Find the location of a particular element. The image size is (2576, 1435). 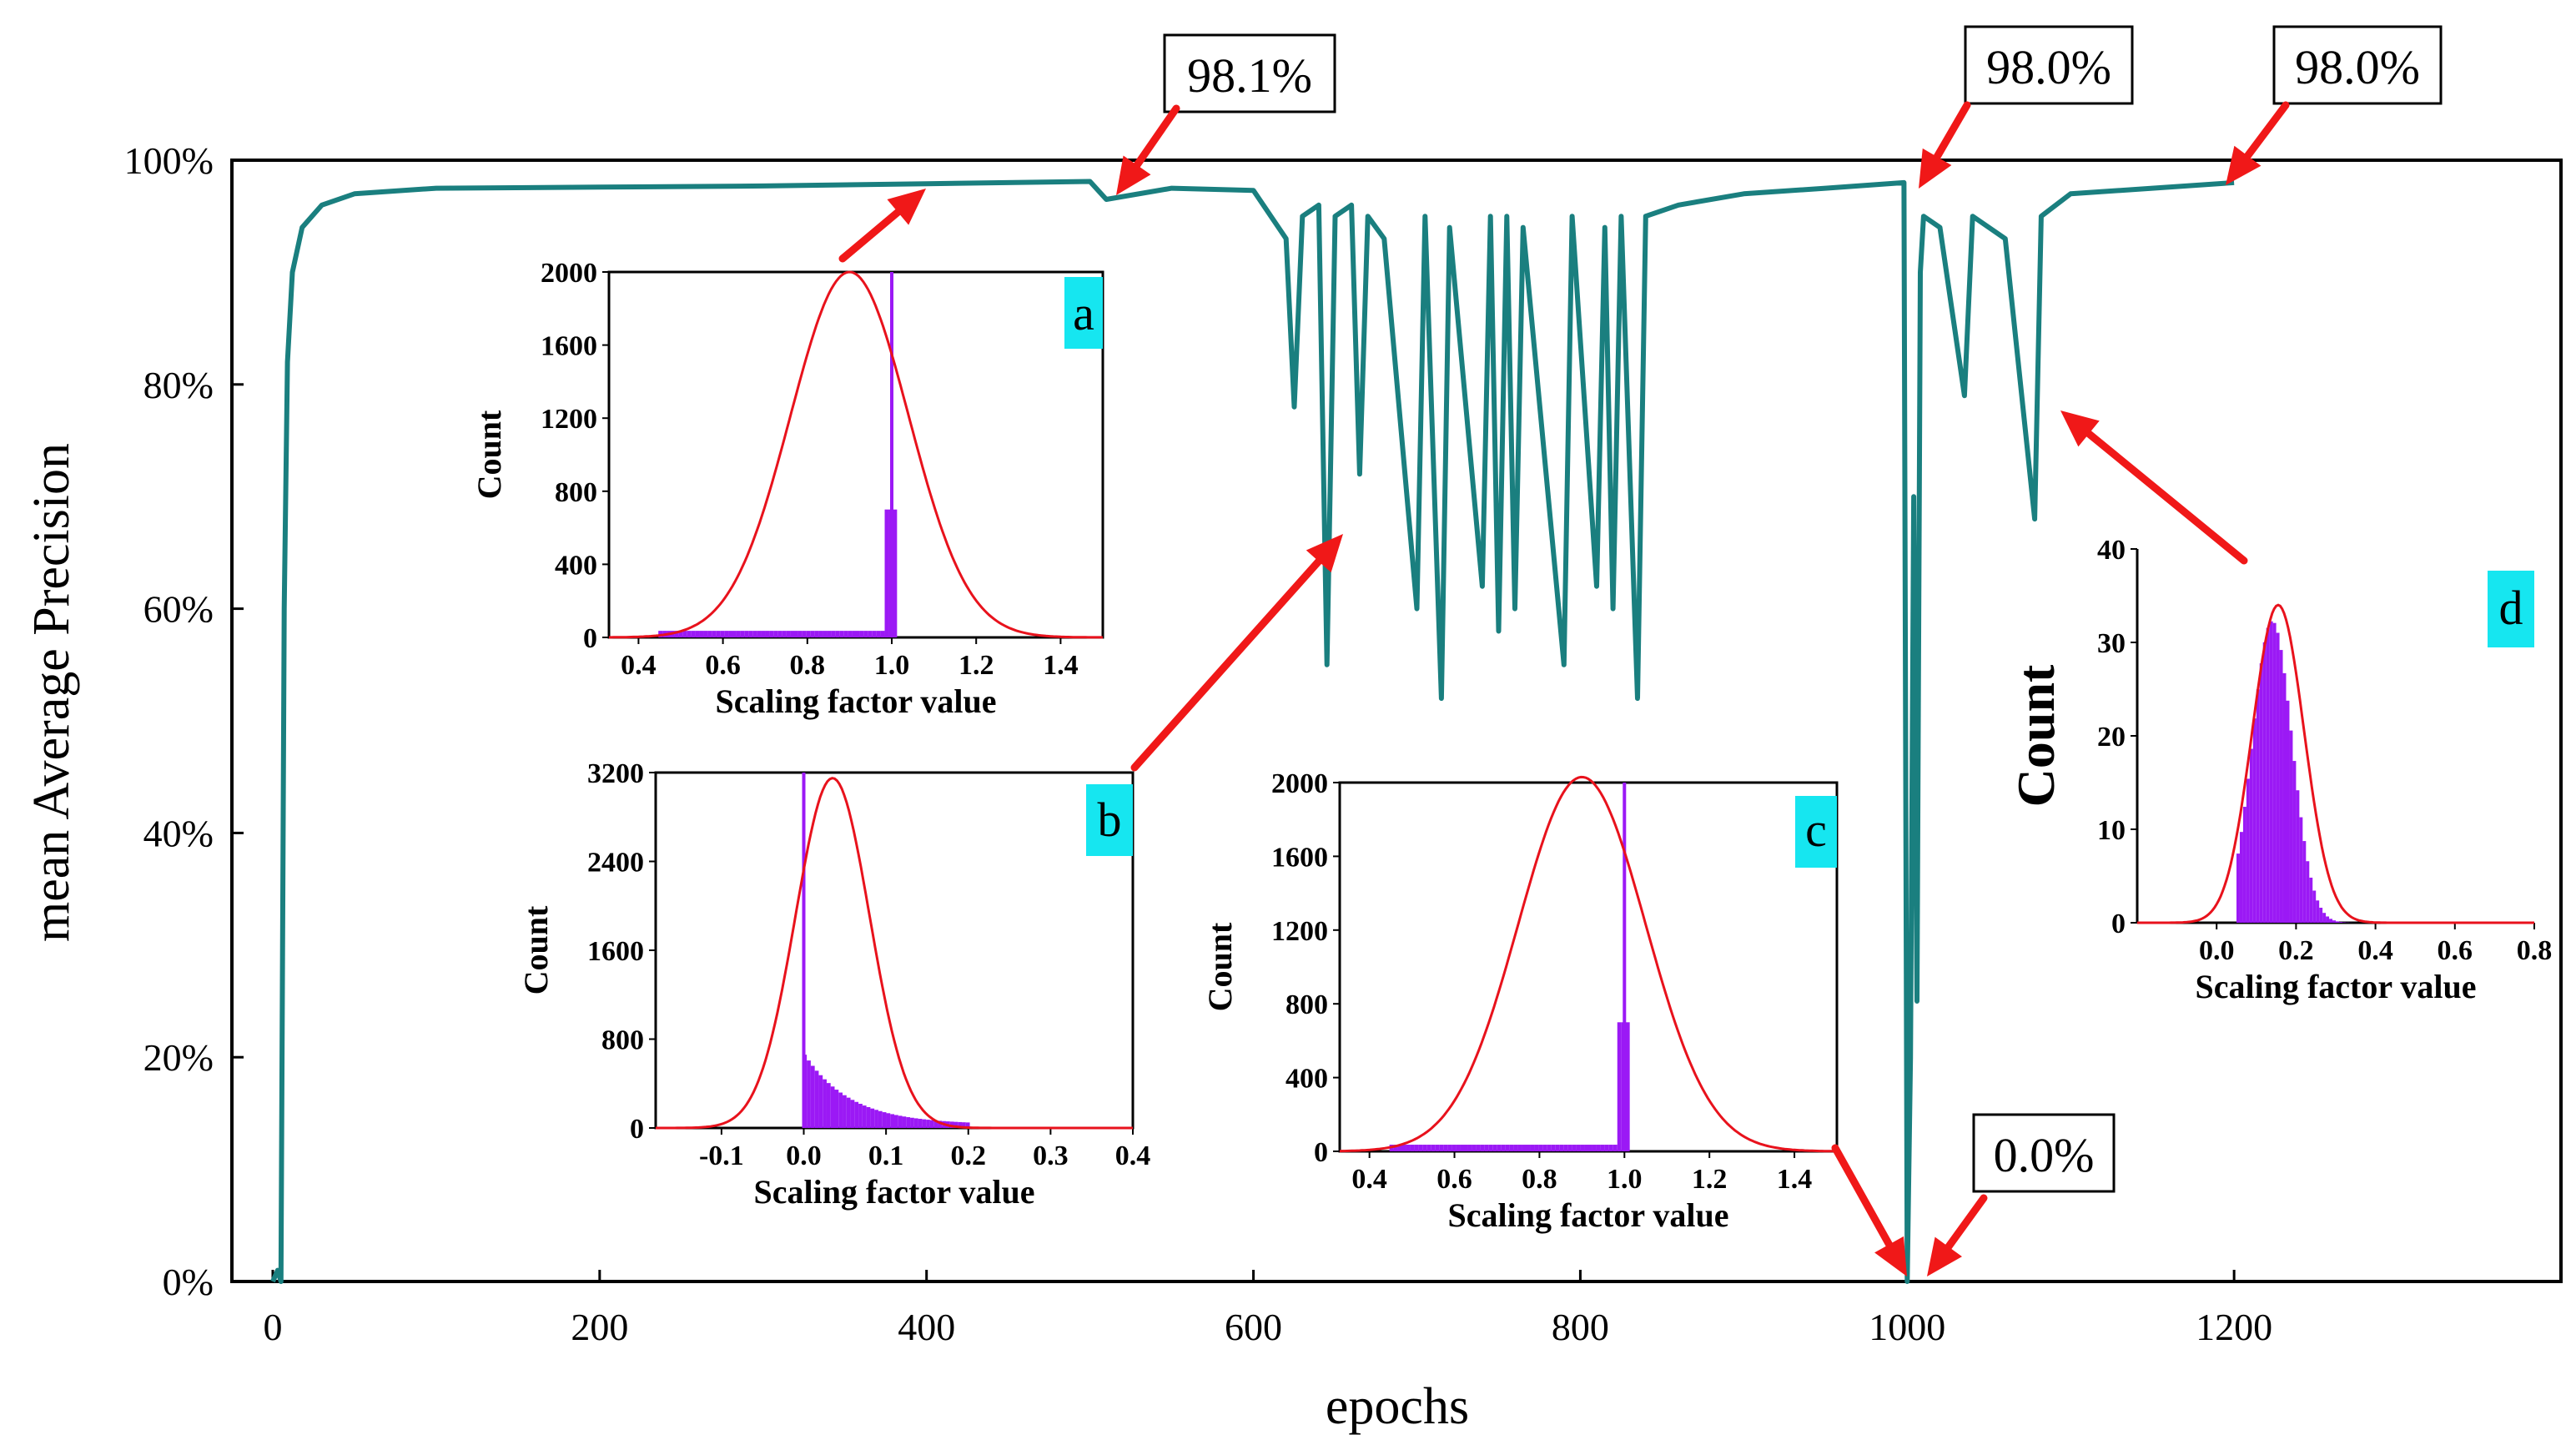

inset-y-tick-label: 400 is located at coordinates (576, 565).